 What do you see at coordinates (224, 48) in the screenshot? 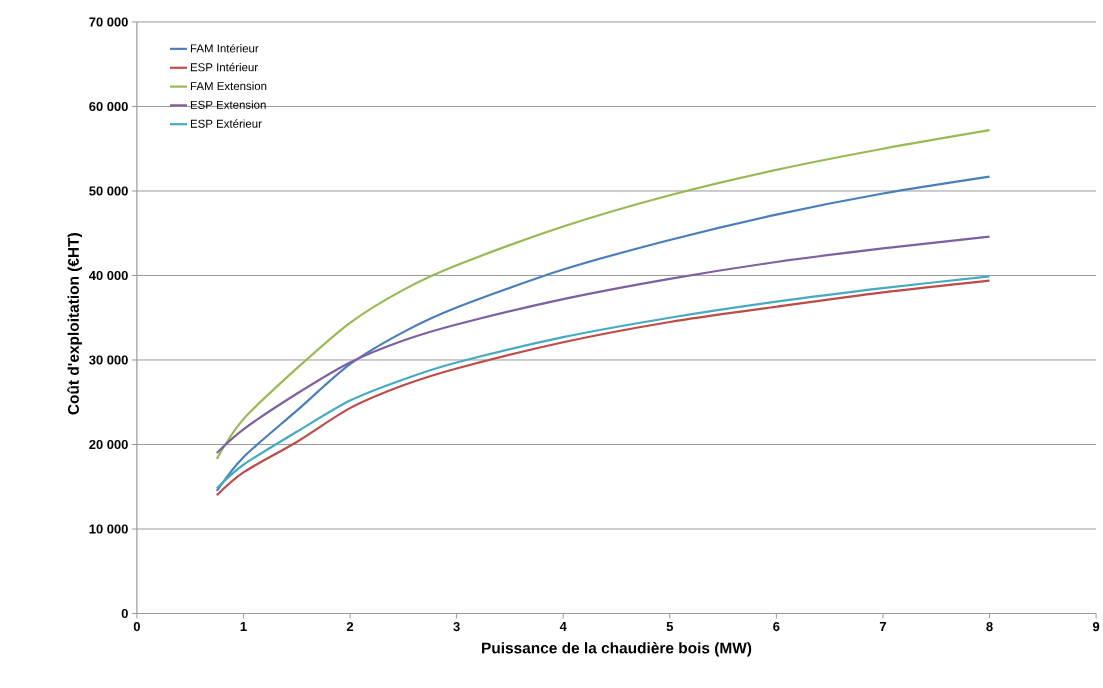
I see `legend-label: FAM Intérieur` at bounding box center [224, 48].